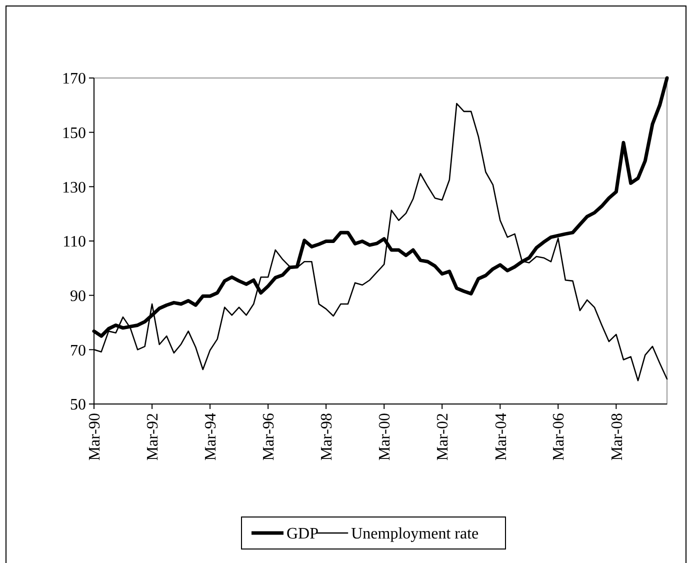  I want to click on y-tick-label: 130, so click(74, 187).